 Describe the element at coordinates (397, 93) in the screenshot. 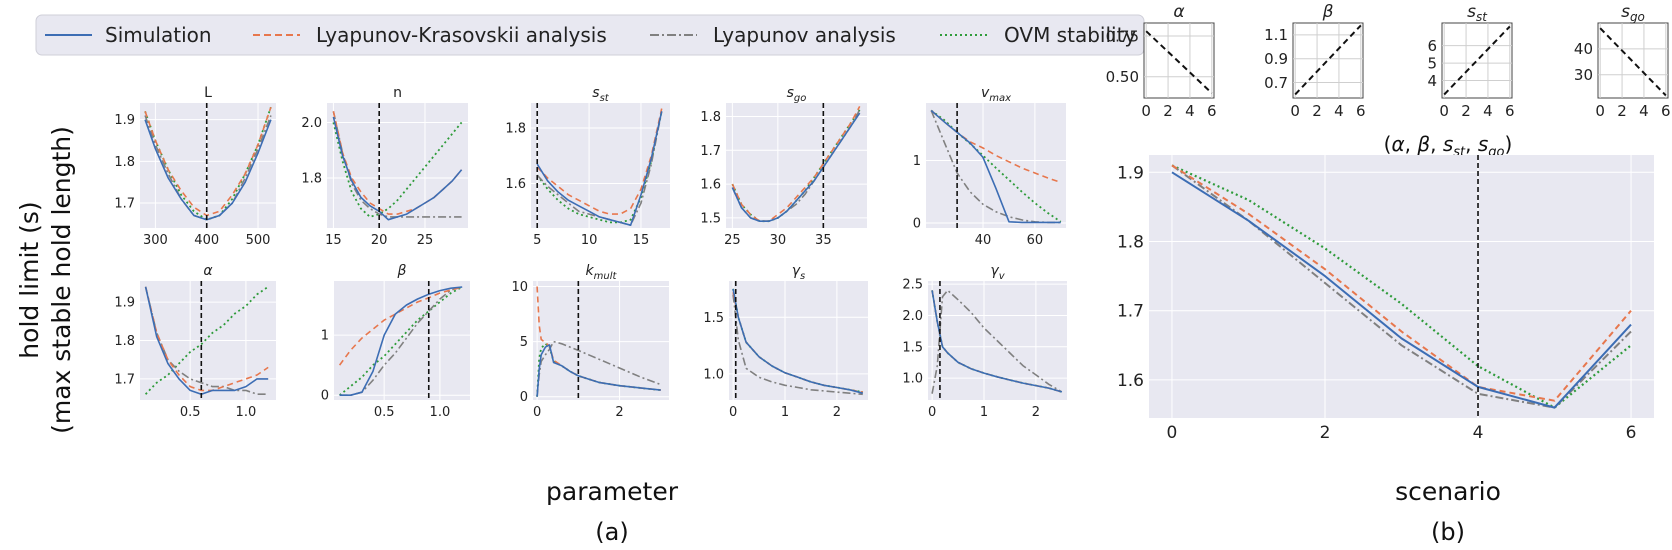

I see `panel-title: n` at that location.